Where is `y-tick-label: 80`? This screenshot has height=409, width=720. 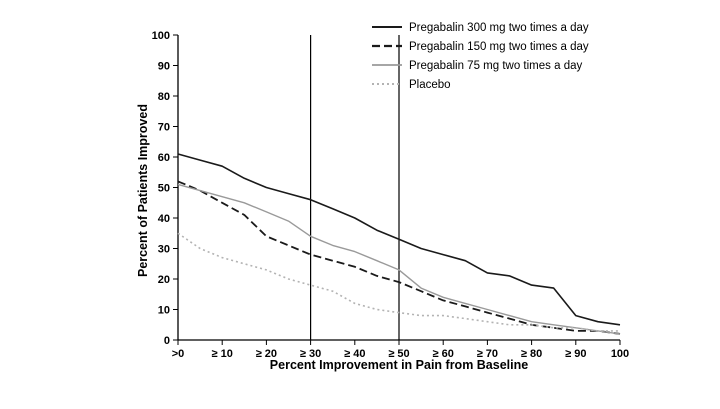
y-tick-label: 80 is located at coordinates (164, 97).